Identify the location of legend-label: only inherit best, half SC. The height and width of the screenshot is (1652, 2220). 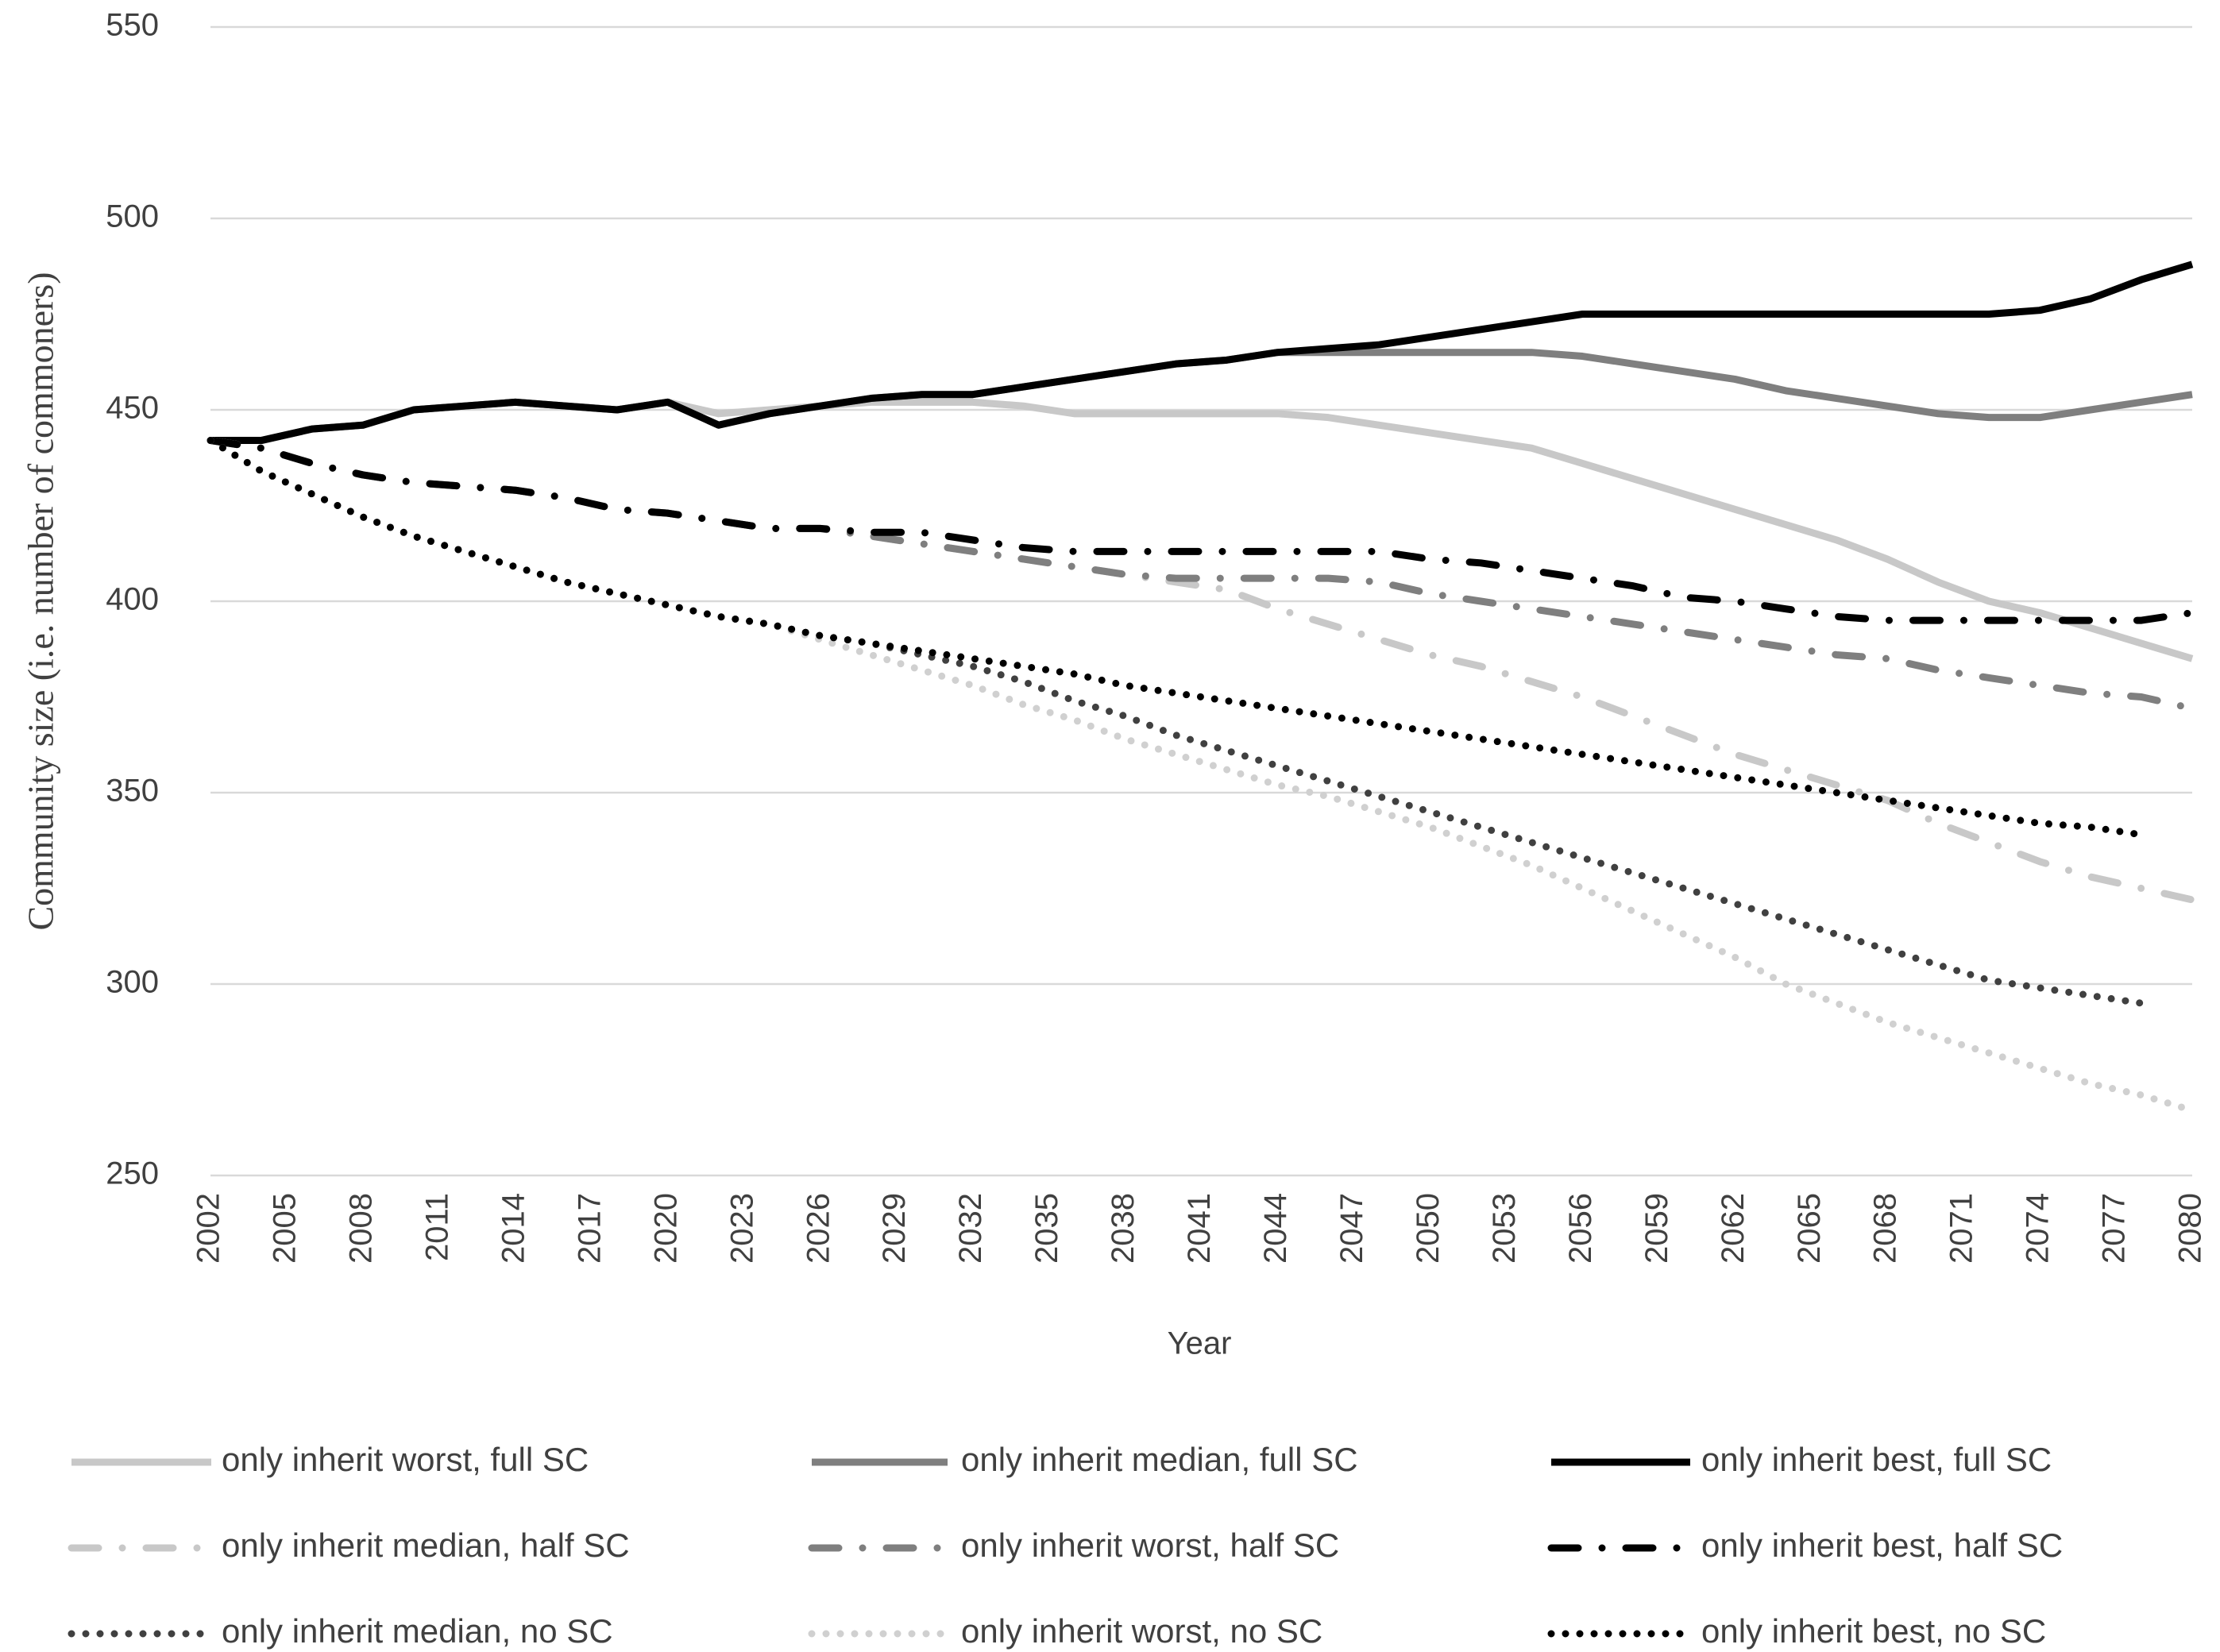
(1882, 1545).